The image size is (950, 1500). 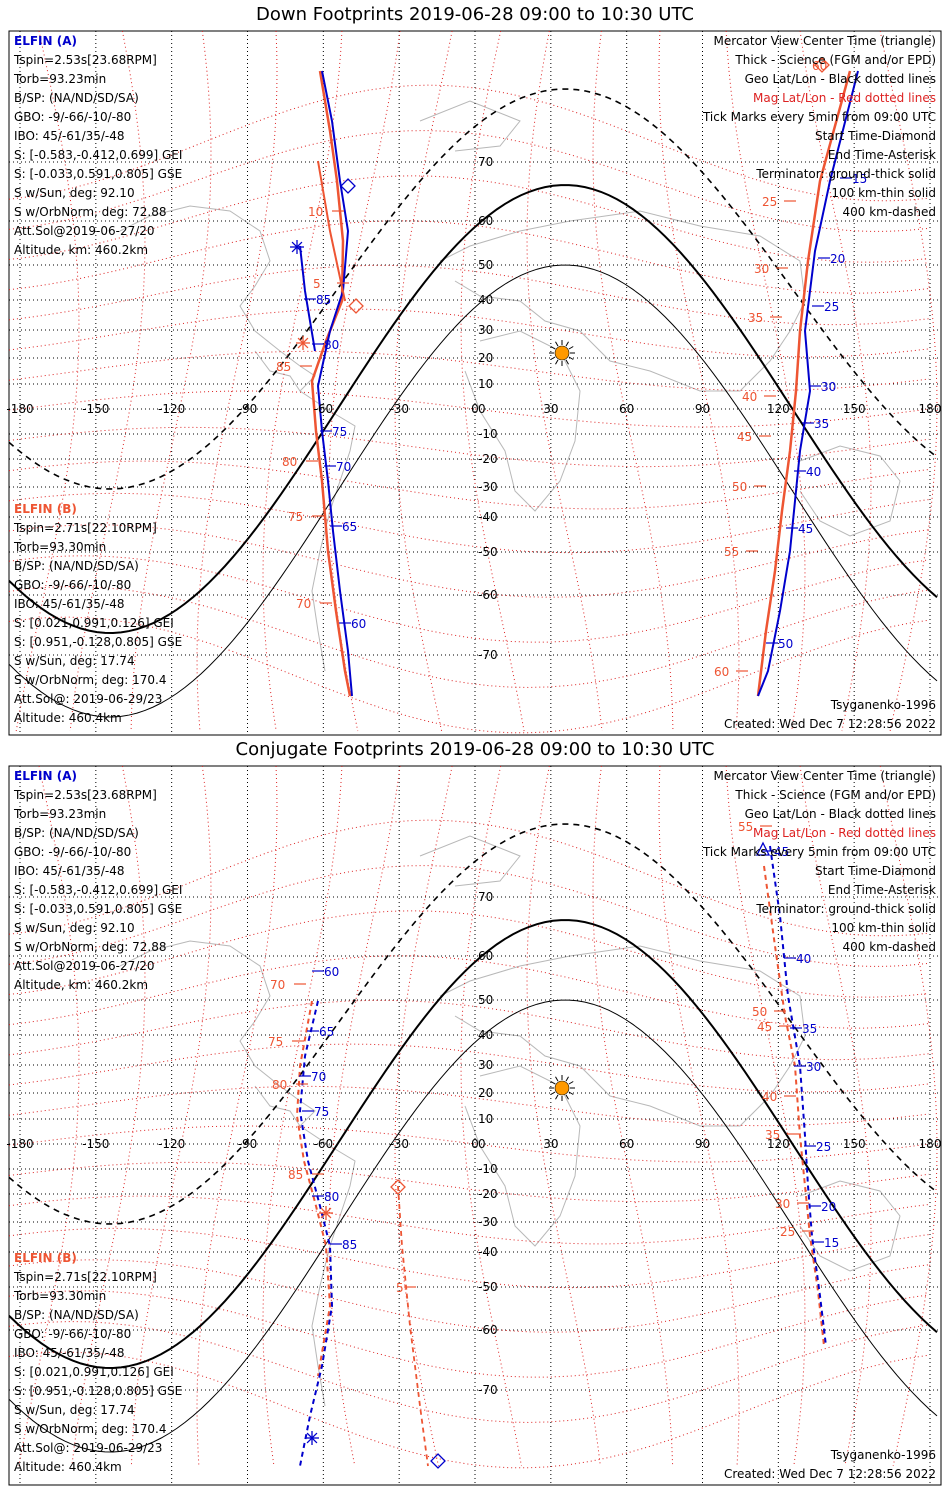 What do you see at coordinates (819, 117) in the screenshot?
I see `legend-line: Tick Marks every 5min from 09:00 UTC` at bounding box center [819, 117].